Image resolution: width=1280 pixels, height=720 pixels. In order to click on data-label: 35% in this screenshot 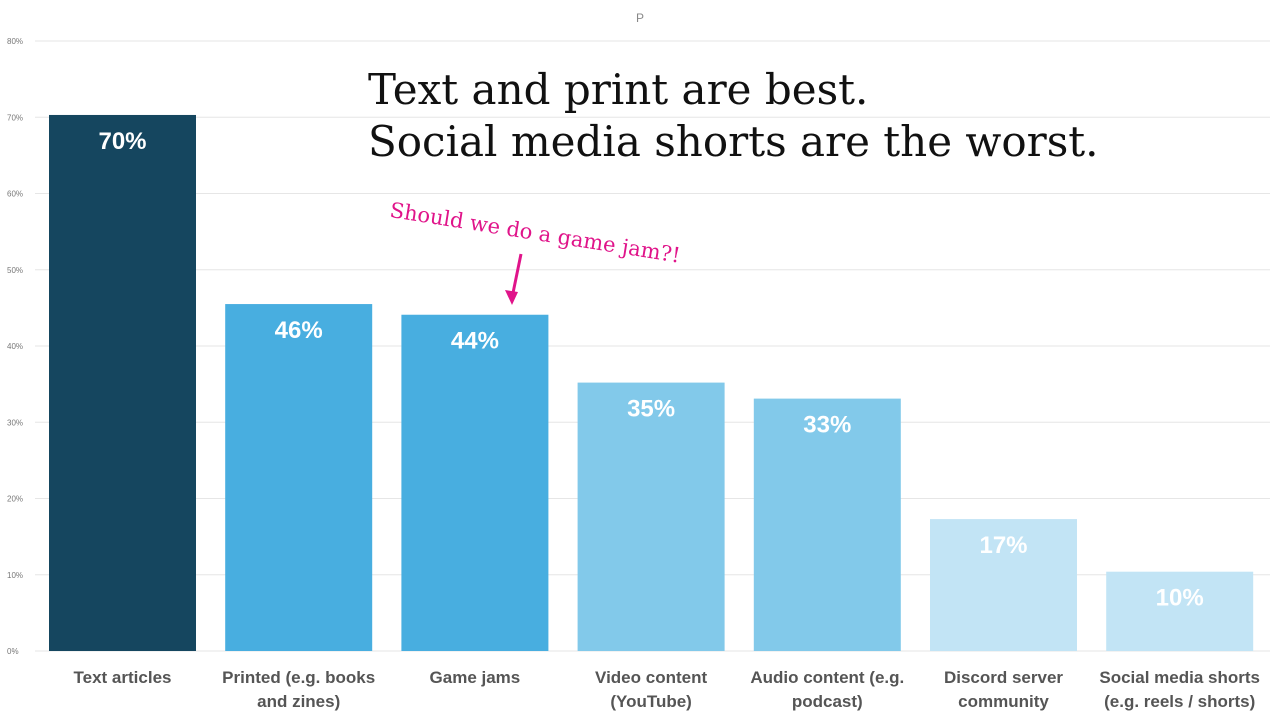, I will do `click(651, 409)`.